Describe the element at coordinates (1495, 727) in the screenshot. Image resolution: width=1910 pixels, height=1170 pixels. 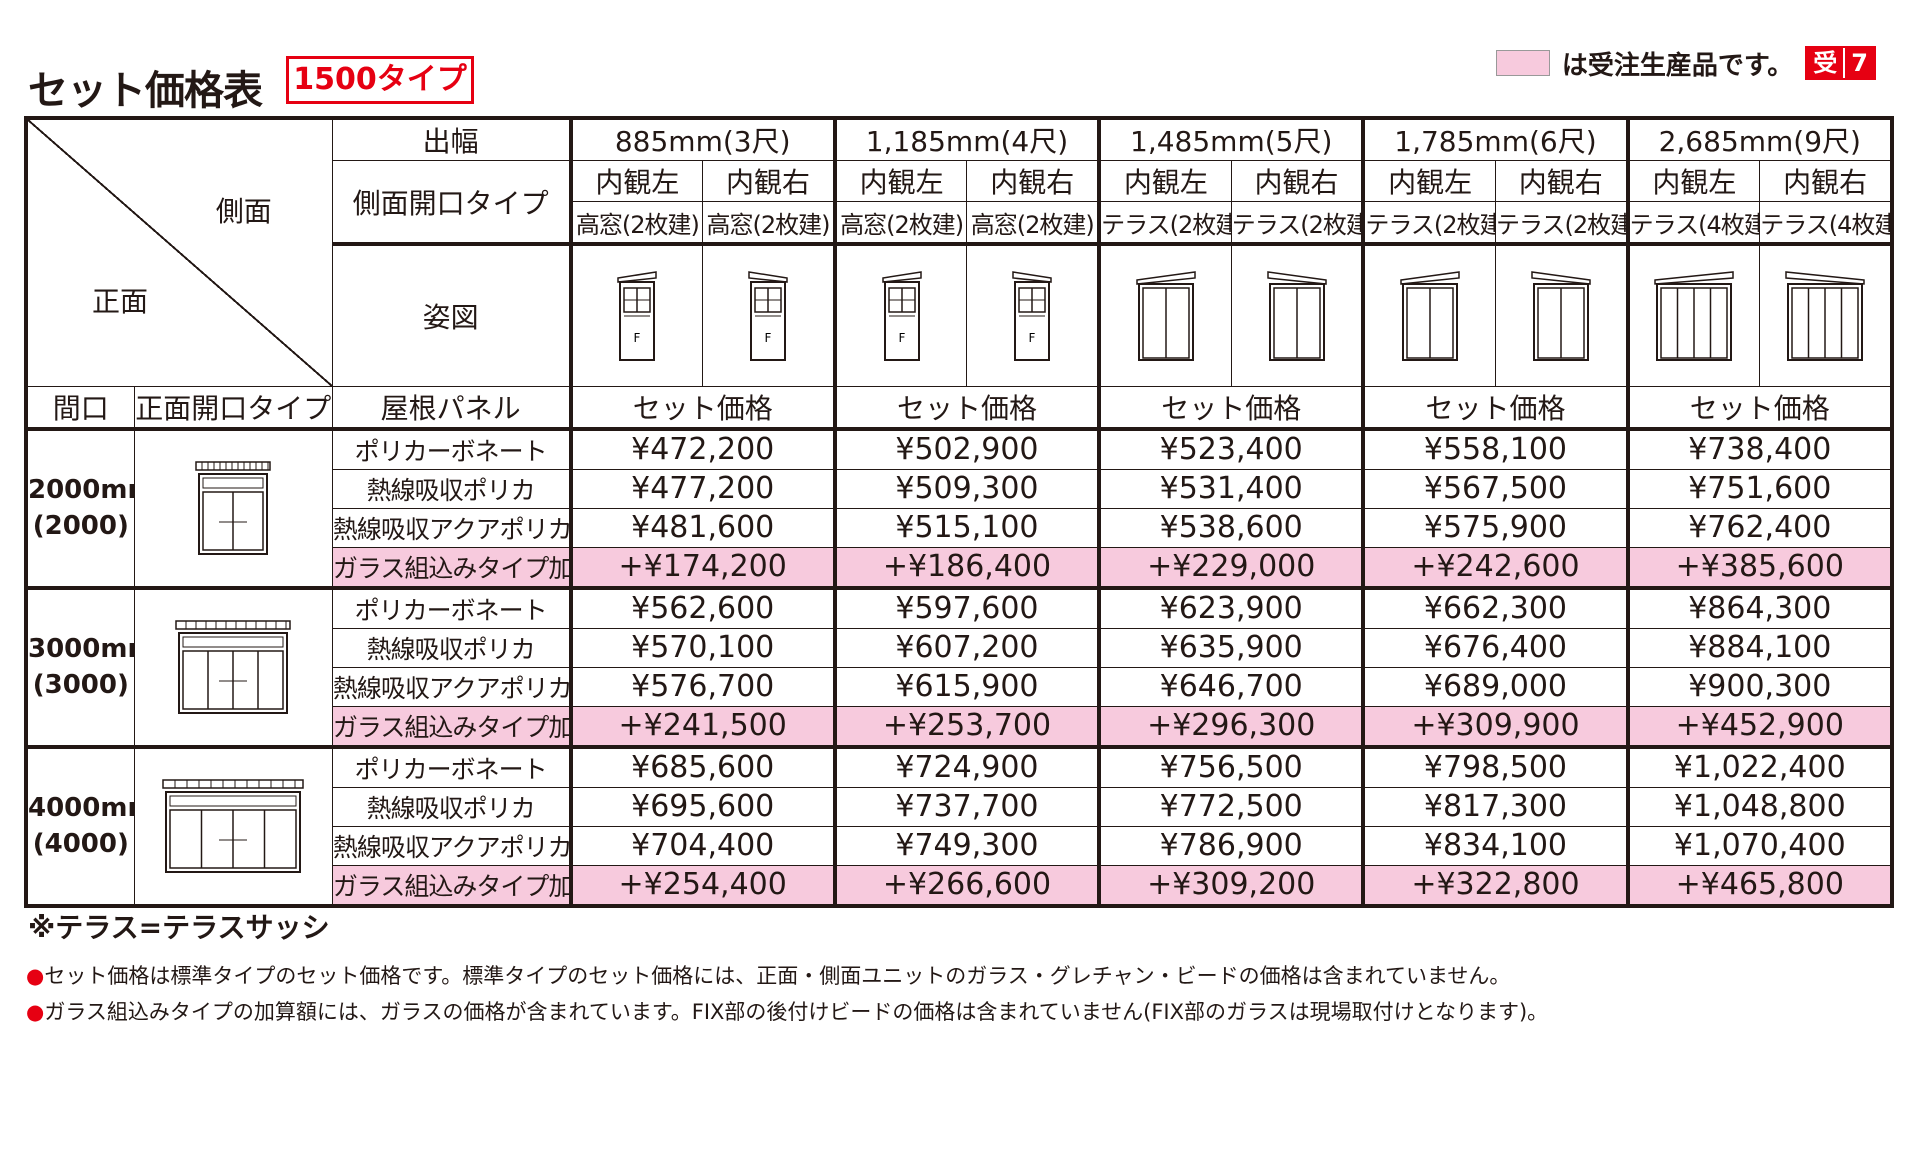
I see `price-cell: +¥309,900` at that location.